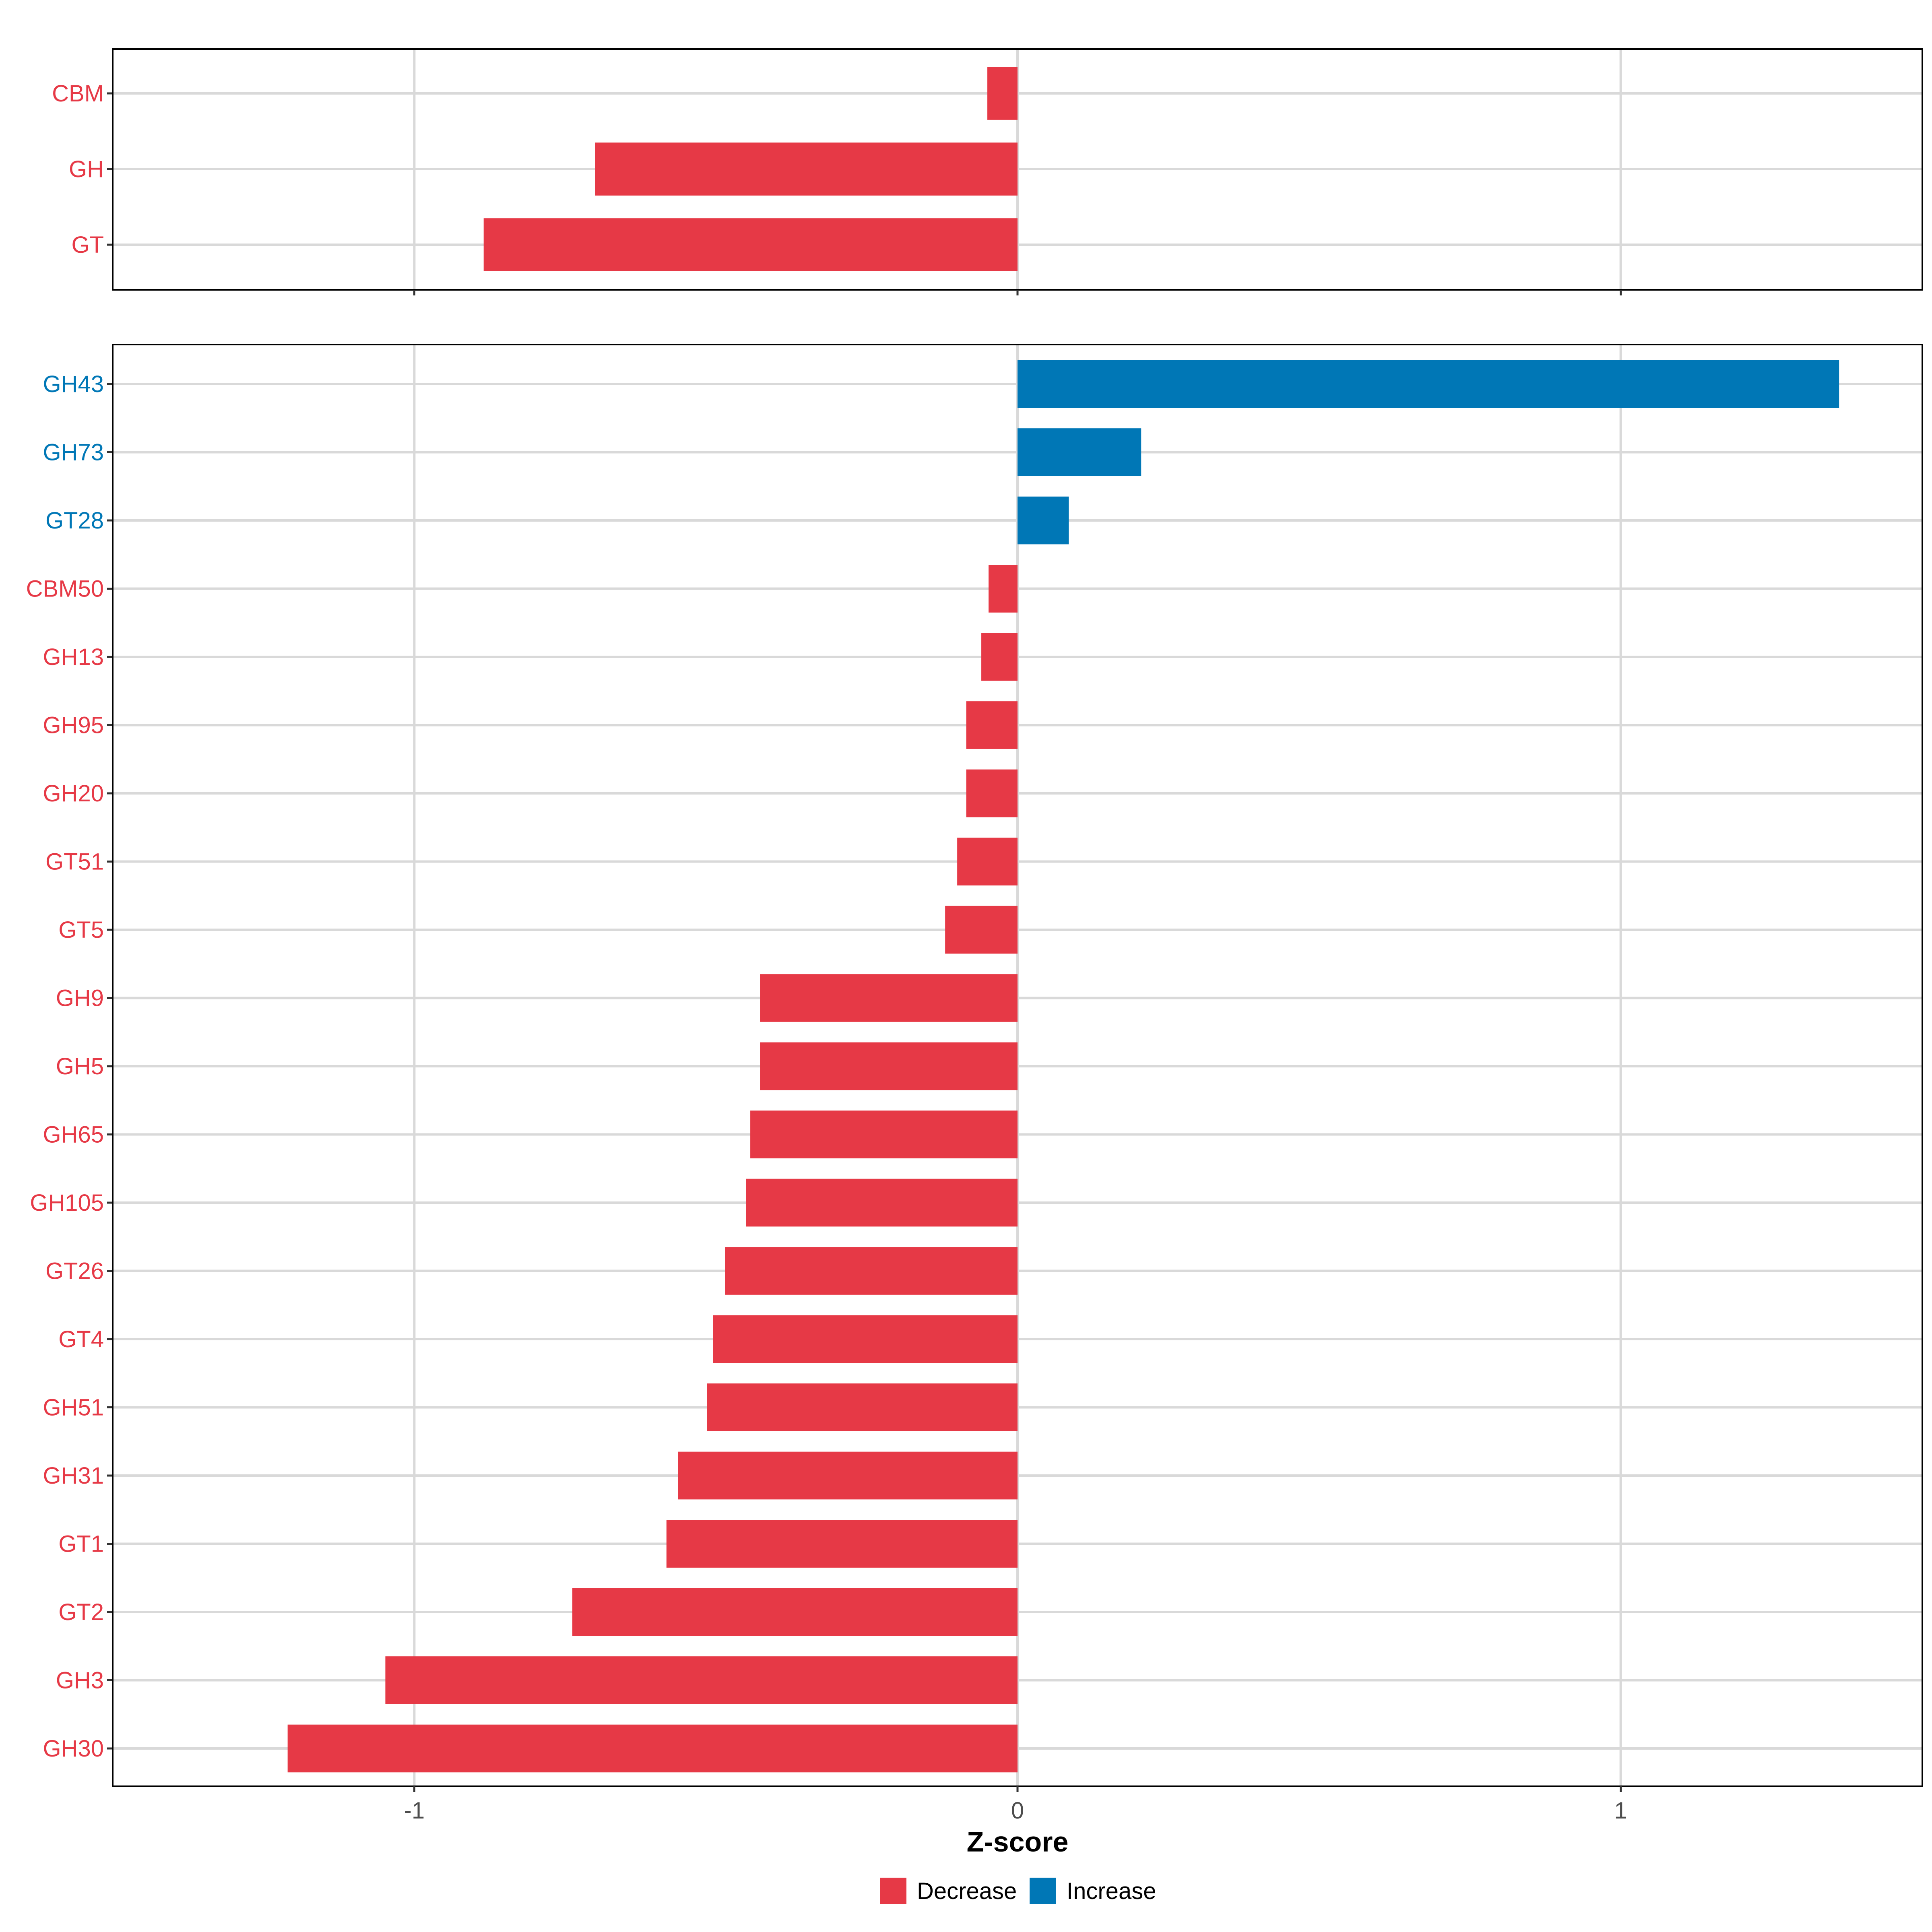 The width and height of the screenshot is (1932, 1932). I want to click on x-axis-label: Z-score, so click(1018, 1842).